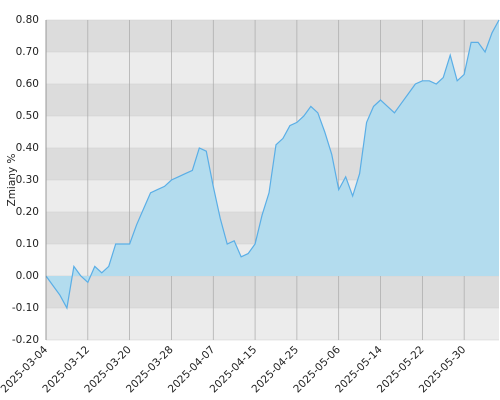  I want to click on y-tick-label: 0.40, so click(27, 148).